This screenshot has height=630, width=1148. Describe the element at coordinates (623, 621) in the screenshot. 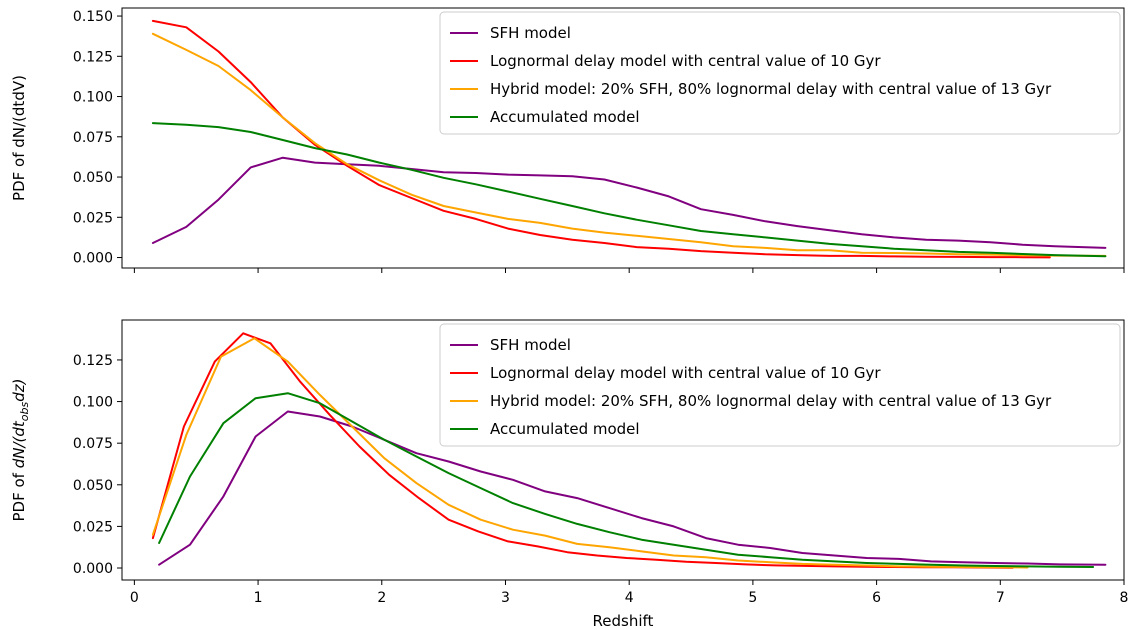

I see `x-axis-label: Redshift` at that location.